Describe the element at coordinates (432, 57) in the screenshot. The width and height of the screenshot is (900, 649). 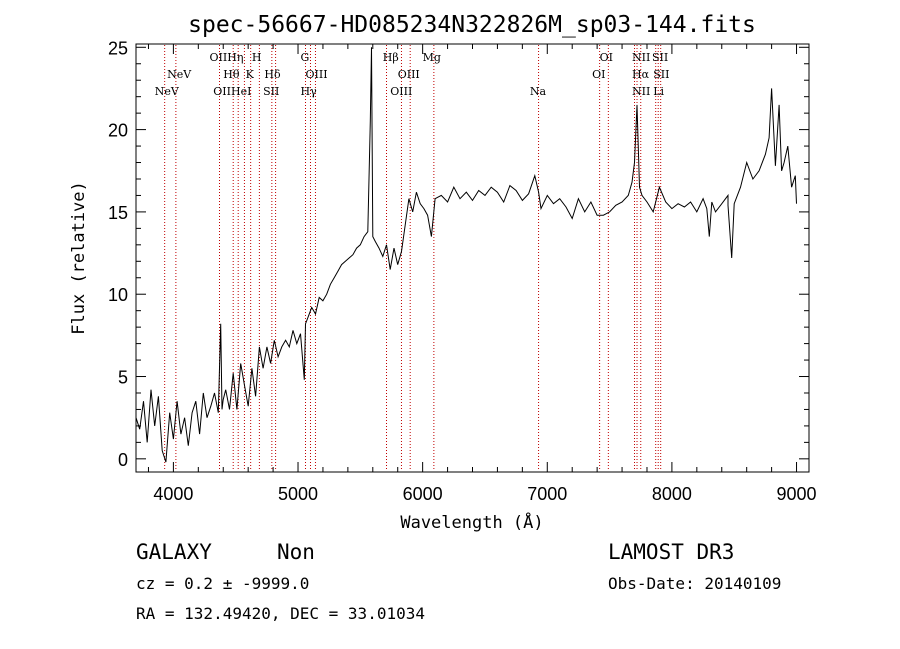
I see `spectral-line-label: Mg` at that location.